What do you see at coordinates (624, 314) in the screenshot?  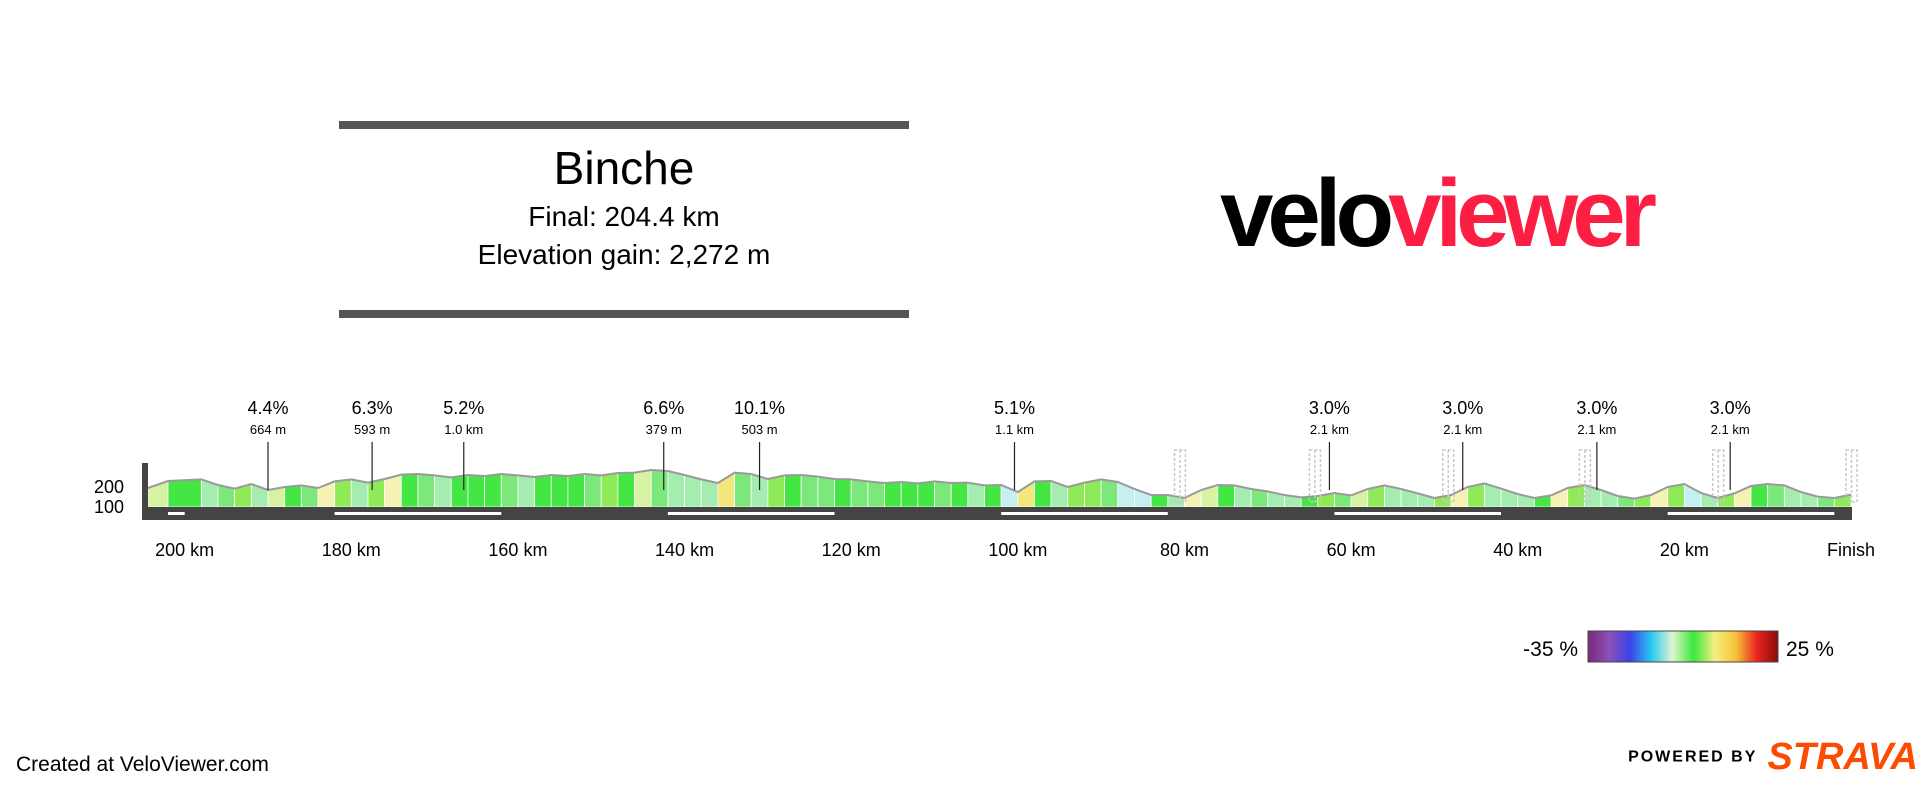 I see `title-bottom-rule` at bounding box center [624, 314].